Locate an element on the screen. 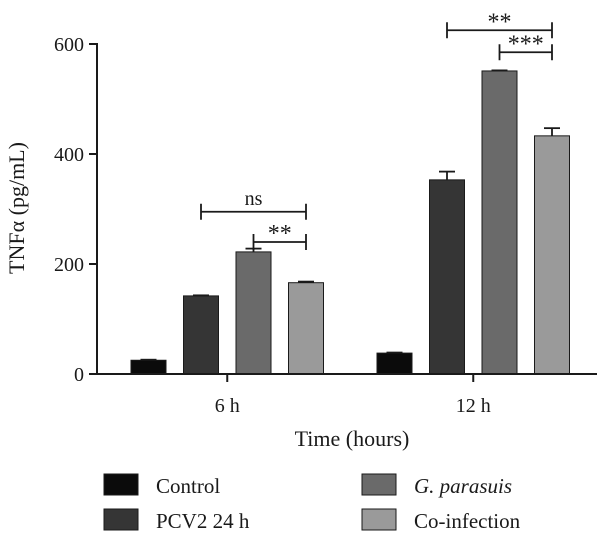 This screenshot has width=600, height=547. legend-label: G. parasuis is located at coordinates (463, 486).